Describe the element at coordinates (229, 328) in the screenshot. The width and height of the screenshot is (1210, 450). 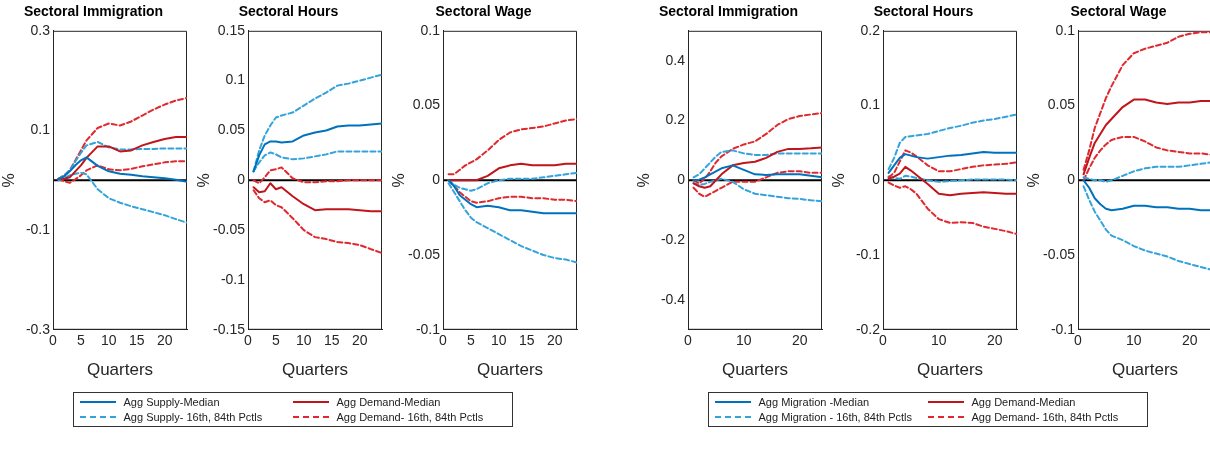
I see `y-tick-label: -0.15` at that location.